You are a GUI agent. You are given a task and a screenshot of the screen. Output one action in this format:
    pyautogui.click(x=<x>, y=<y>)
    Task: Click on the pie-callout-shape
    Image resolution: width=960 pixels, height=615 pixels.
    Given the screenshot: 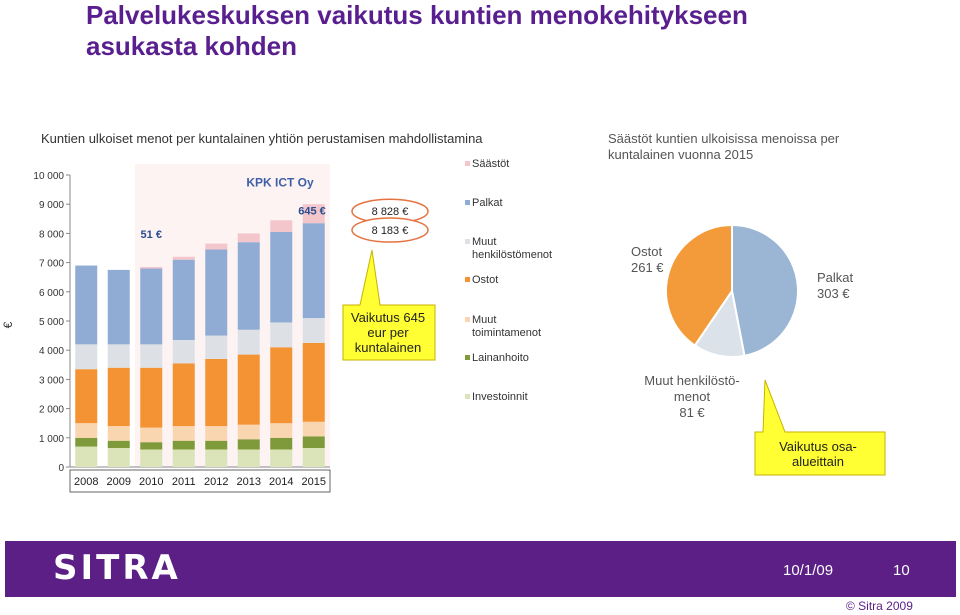 What is the action you would take?
    pyautogui.click(x=820, y=427)
    